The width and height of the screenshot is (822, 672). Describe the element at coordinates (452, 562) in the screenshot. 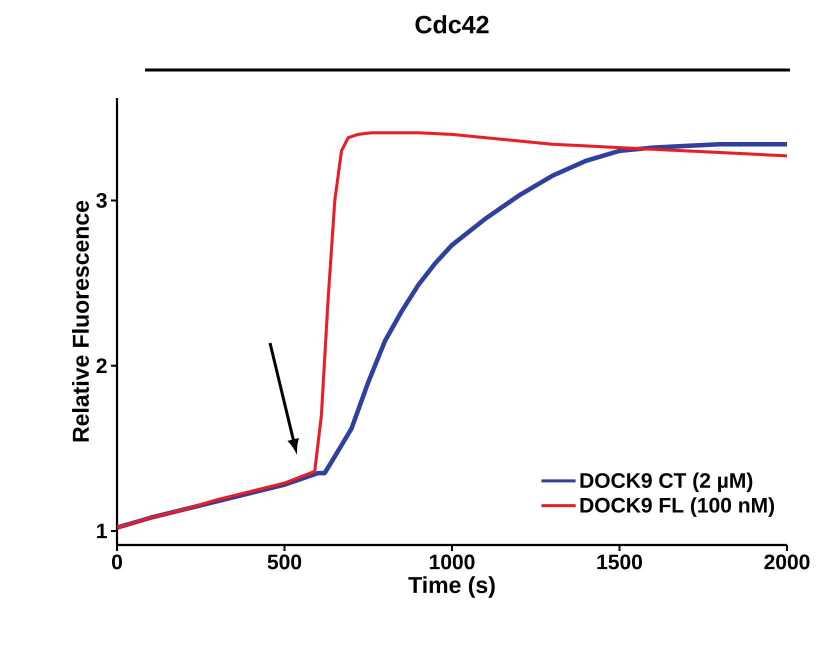

I see `x-tick-label: 1000` at that location.